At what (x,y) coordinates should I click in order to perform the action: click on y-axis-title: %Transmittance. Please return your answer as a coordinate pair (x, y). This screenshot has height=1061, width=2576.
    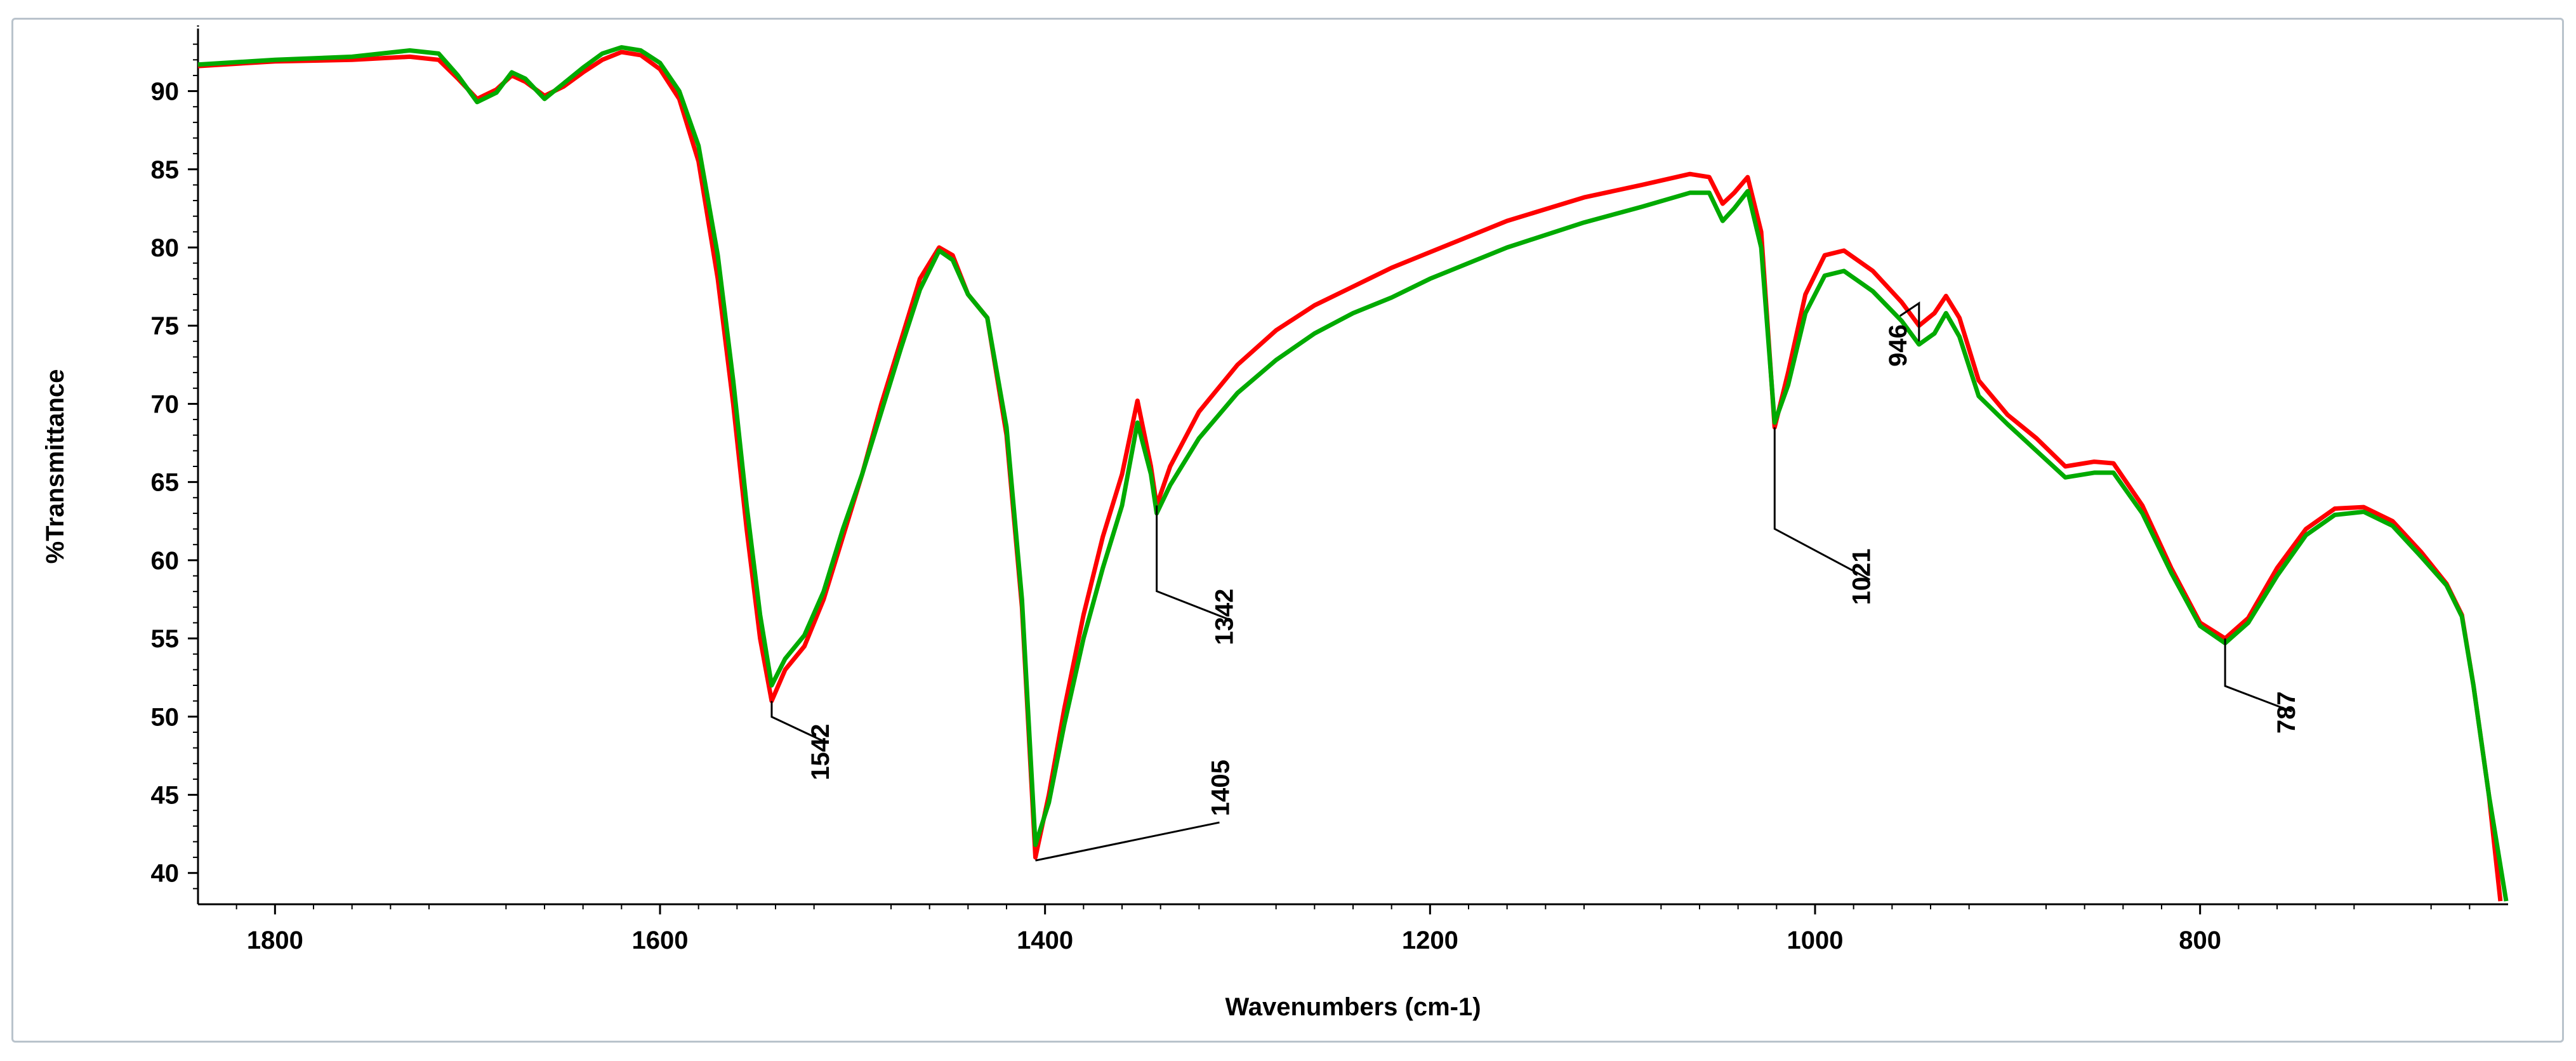
    Looking at the image, I should click on (55, 466).